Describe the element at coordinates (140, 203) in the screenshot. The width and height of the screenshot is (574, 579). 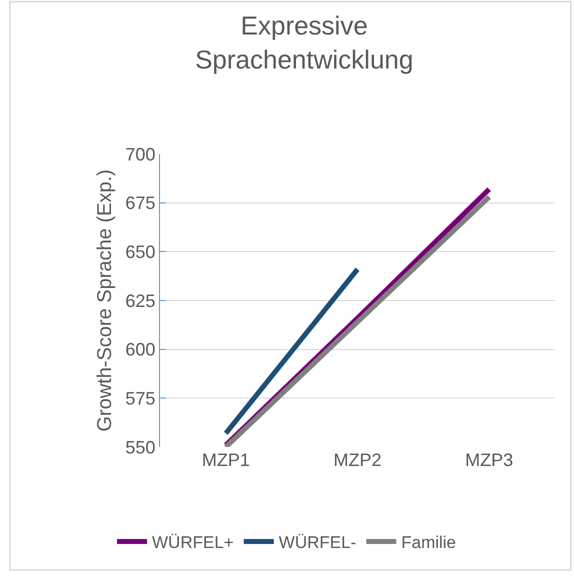
I see `y-tick-label: 675` at that location.